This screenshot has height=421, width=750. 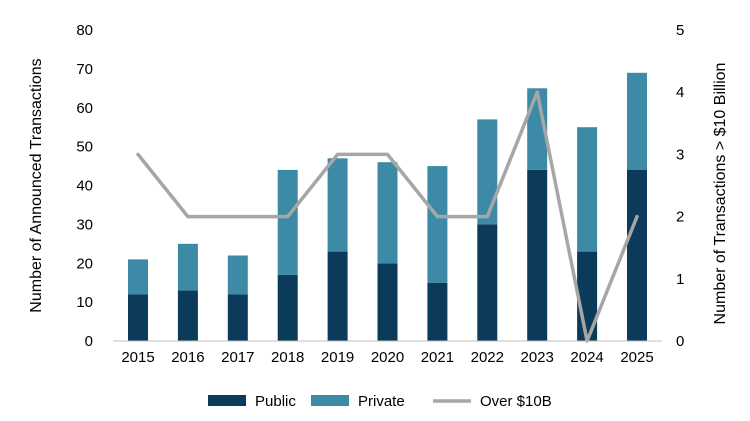 I want to click on y-left-tick-label: 0, so click(x=89, y=341).